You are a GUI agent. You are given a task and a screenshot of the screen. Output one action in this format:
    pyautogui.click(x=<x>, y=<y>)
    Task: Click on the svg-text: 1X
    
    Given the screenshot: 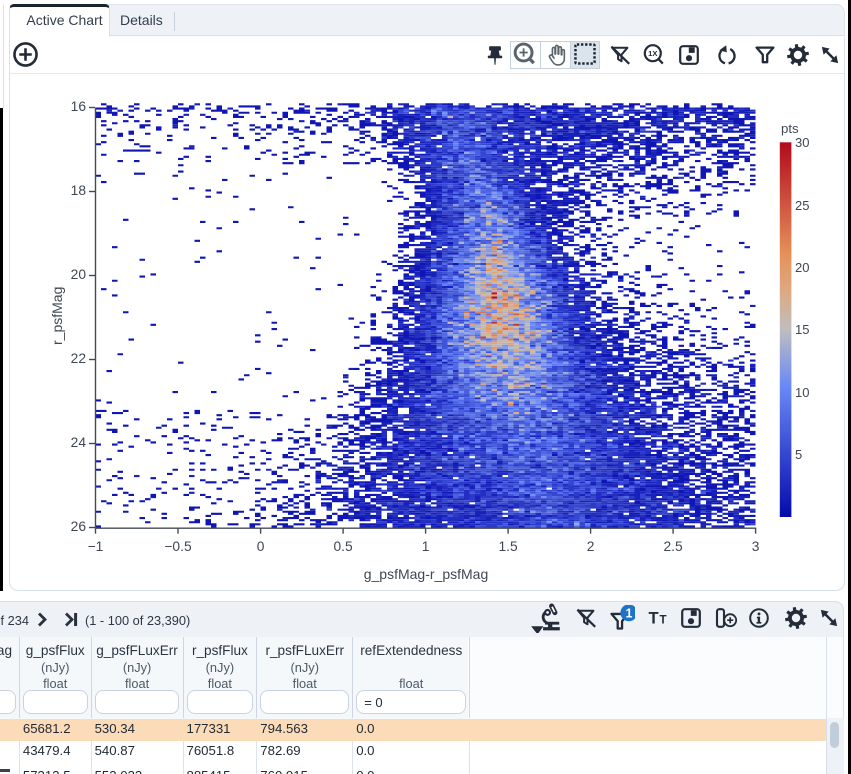 What is the action you would take?
    pyautogui.click(x=652, y=53)
    